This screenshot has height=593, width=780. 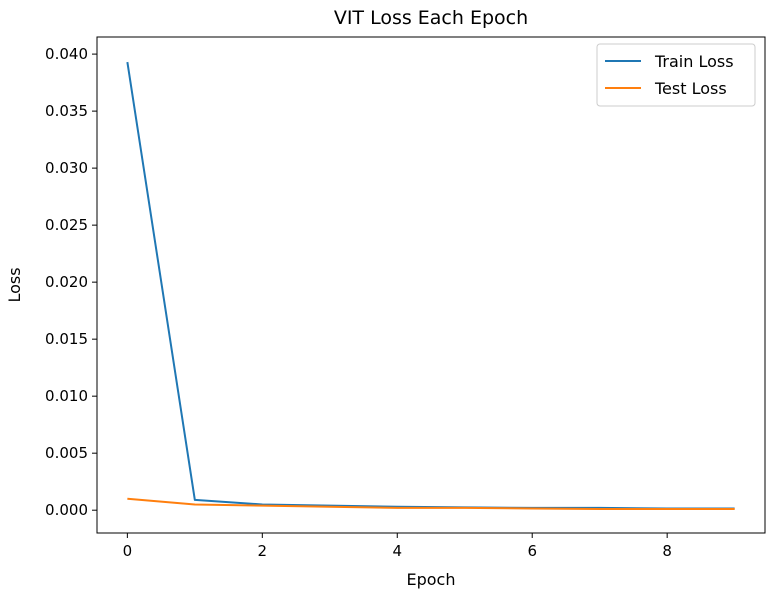 I want to click on x-tick-label: 2, so click(x=263, y=551).